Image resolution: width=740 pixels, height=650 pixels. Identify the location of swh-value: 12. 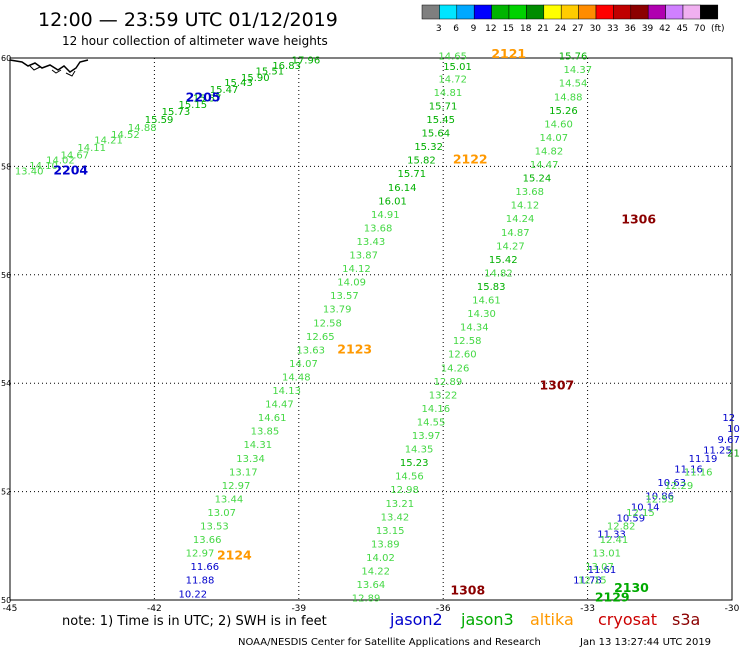
(728, 418).